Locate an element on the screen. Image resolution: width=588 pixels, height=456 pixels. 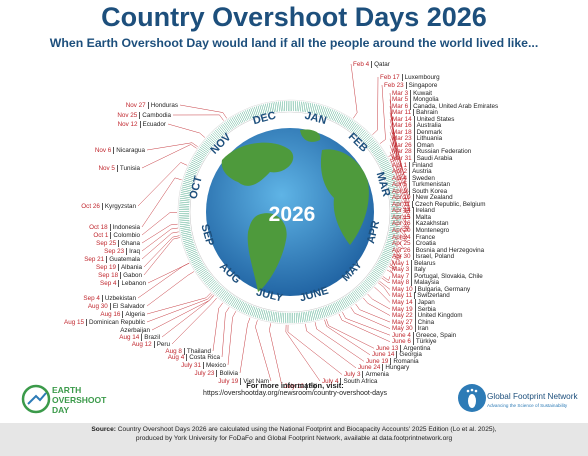
country: Iran is located at coordinates (421, 329).